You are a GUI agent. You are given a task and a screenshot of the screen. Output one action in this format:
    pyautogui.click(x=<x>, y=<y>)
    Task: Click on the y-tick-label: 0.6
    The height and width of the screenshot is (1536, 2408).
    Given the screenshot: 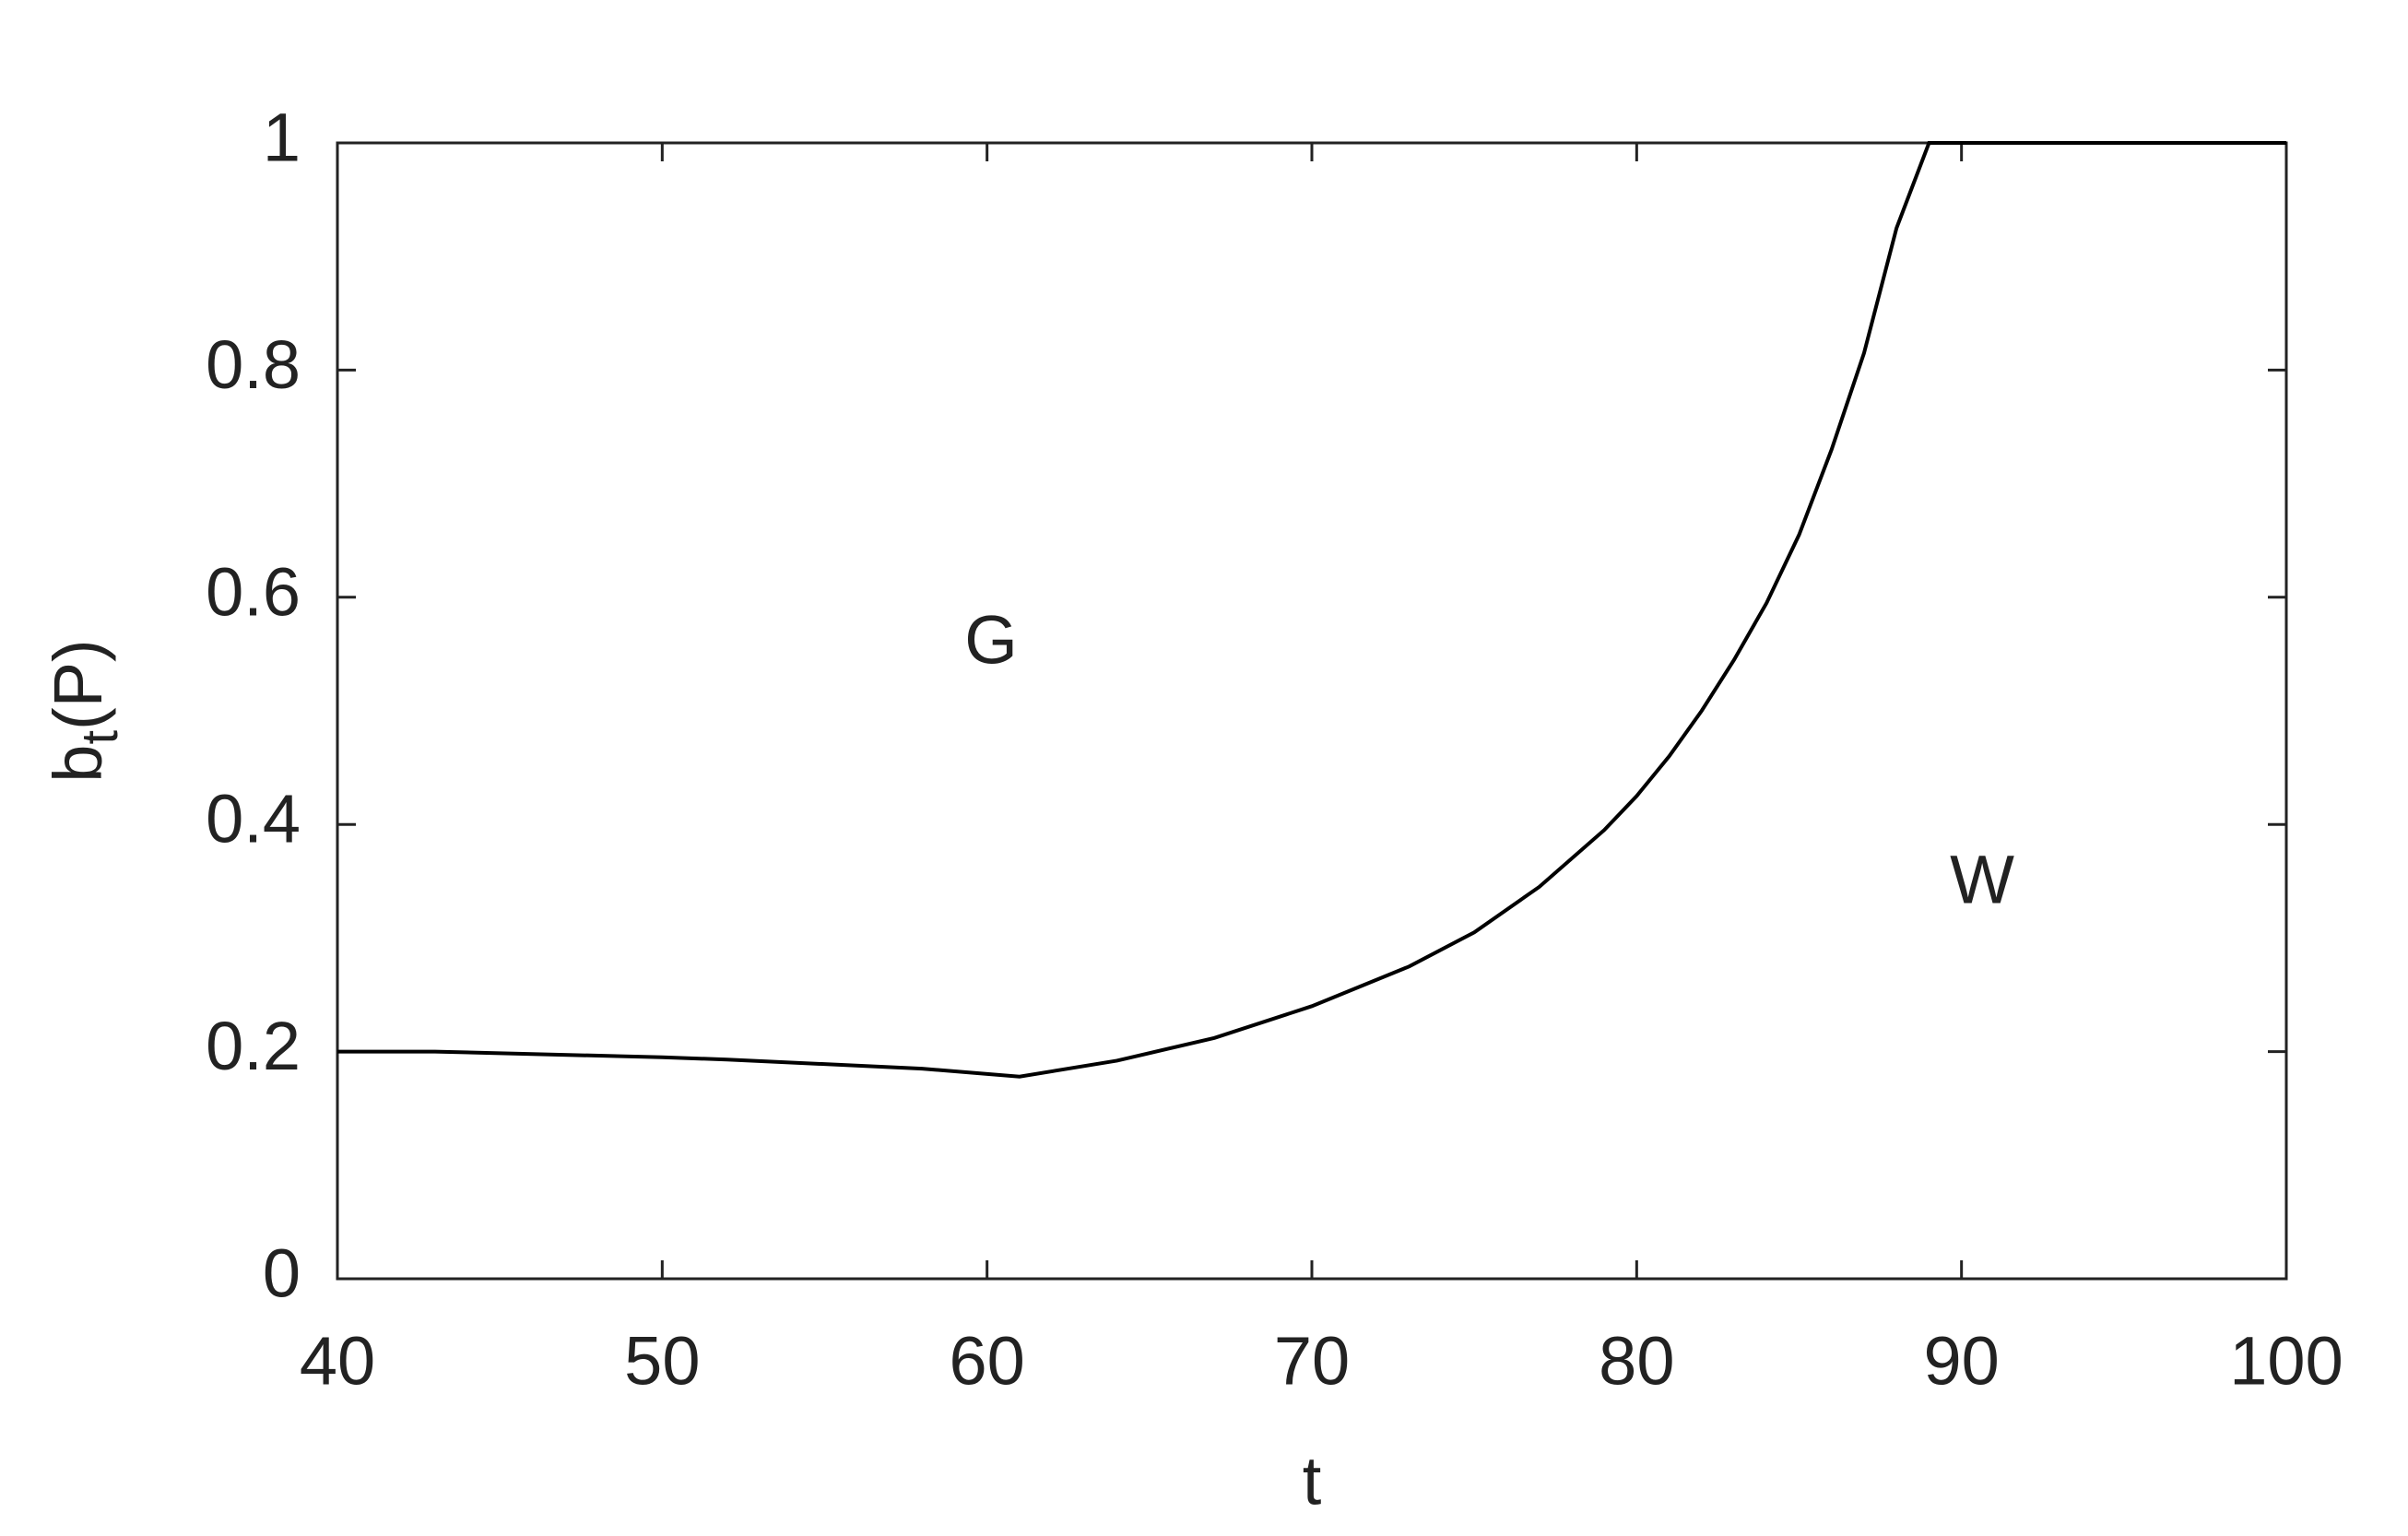 What is the action you would take?
    pyautogui.click(x=254, y=591)
    